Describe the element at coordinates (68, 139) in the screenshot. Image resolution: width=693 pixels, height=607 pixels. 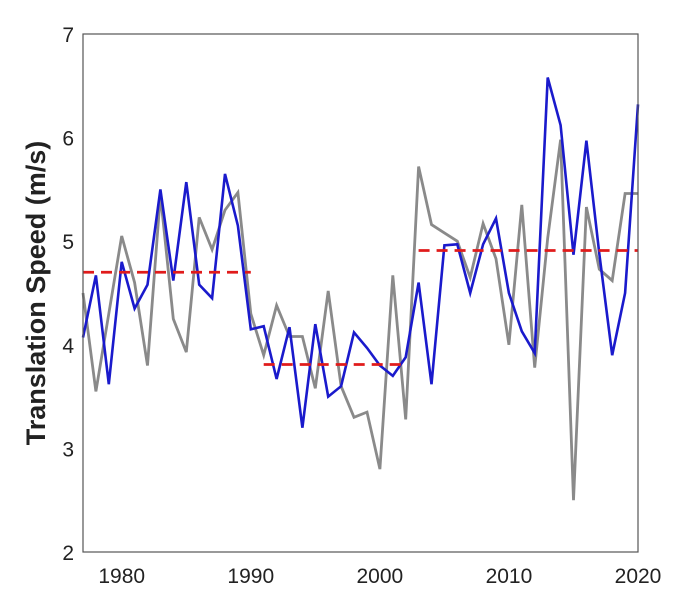
I see `y-tick-label: 6` at that location.